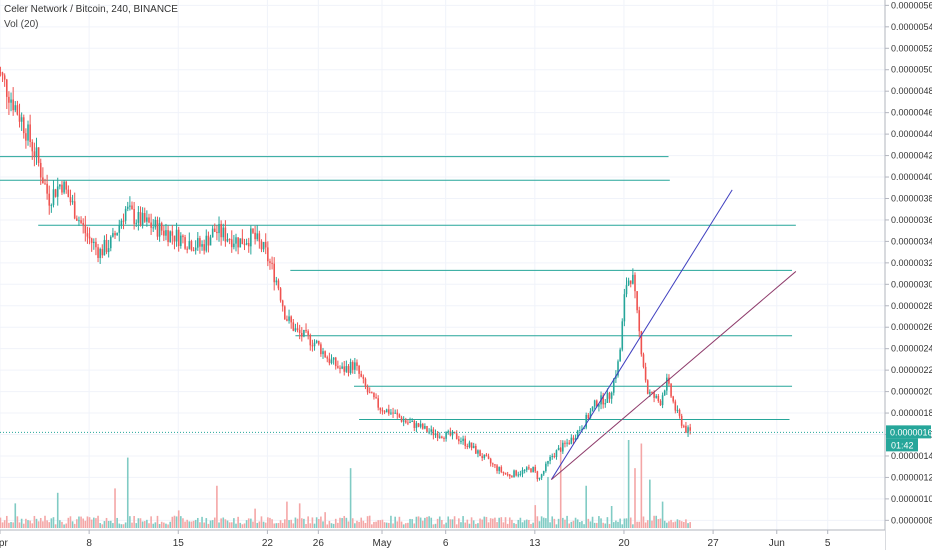 This screenshot has height=550, width=932. What do you see at coordinates (911, 432) in the screenshot?
I see `last-price-value: 0.00000162` at bounding box center [911, 432].